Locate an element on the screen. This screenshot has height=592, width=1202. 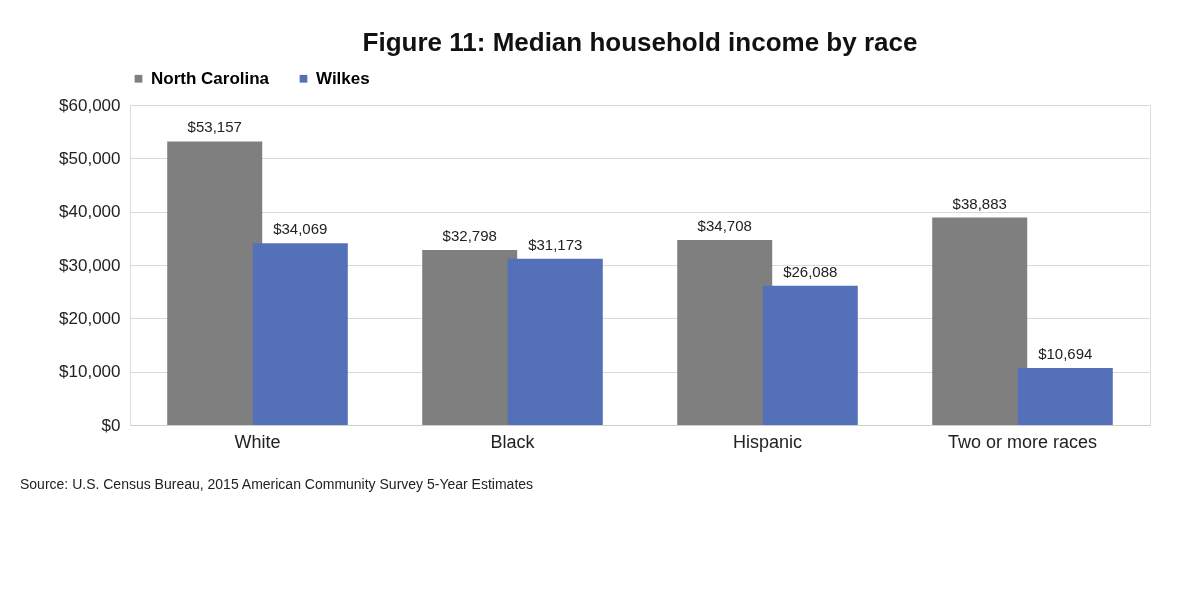
x-tick-label: White is located at coordinates (257, 441).